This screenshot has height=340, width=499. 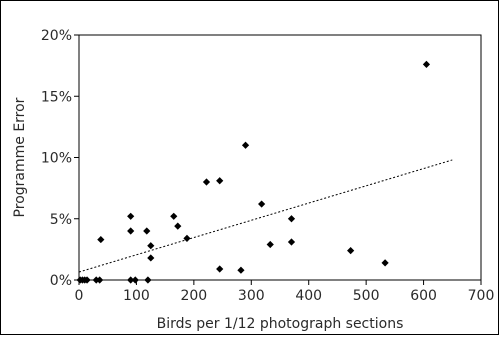 What do you see at coordinates (56, 36) in the screenshot?
I see `y-tick-label: 20%` at bounding box center [56, 36].